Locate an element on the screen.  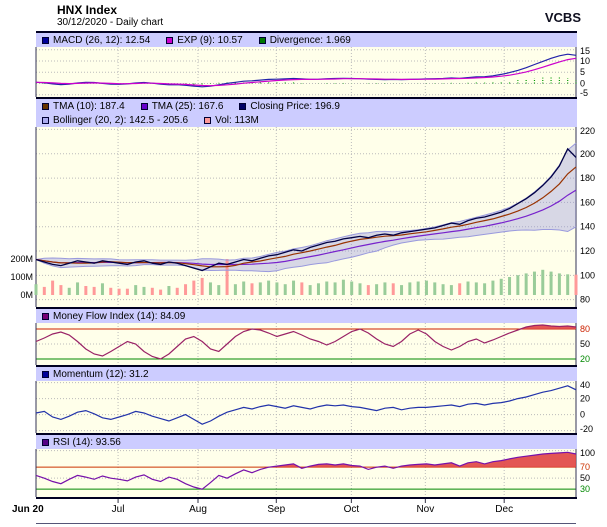
legend-item: Momentum (12): 31.2 is located at coordinates (95, 374).